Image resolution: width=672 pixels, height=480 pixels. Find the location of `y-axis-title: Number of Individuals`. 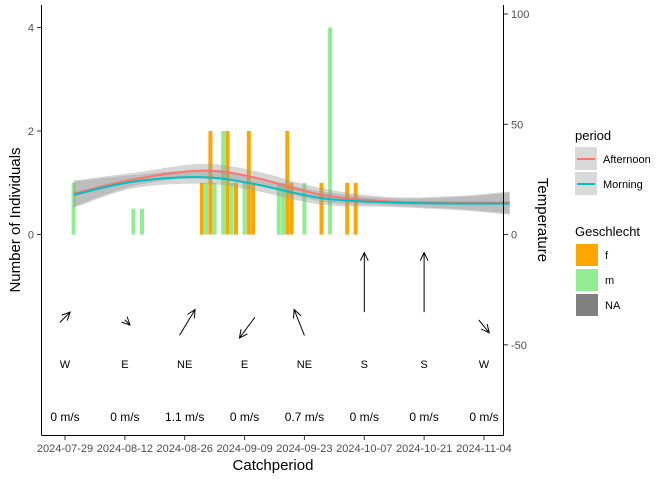

y-axis-title: Number of Individuals is located at coordinates (15, 219).